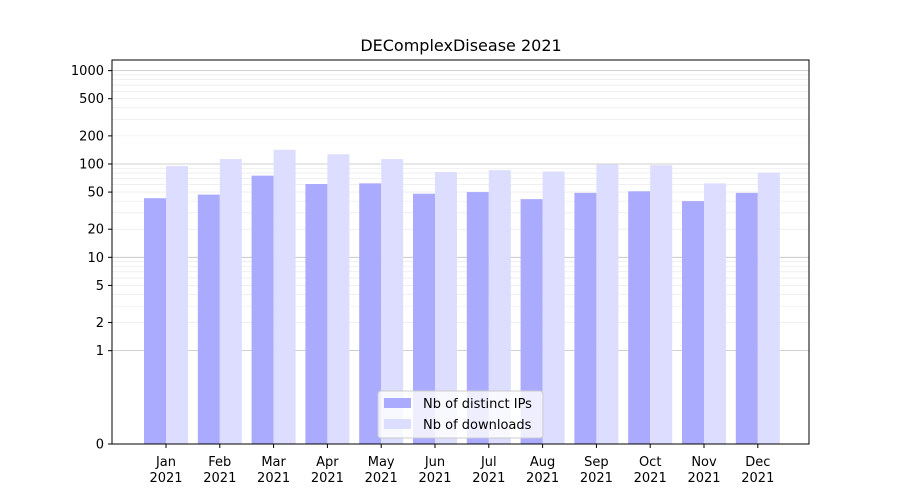 This screenshot has width=900, height=504. Describe the element at coordinates (219, 462) in the screenshot. I see `x-tick-label-month: Feb` at that location.